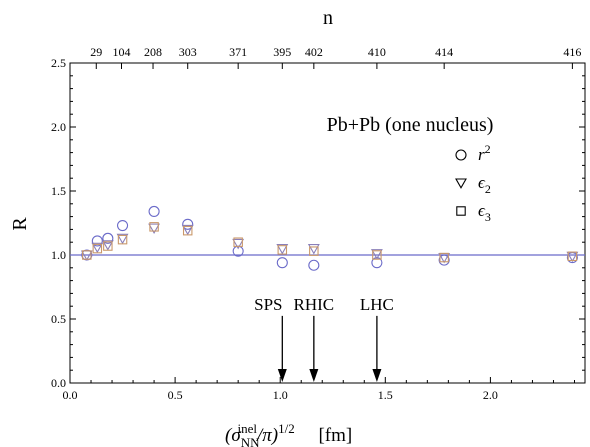 The height and width of the screenshot is (447, 590). I want to click on x-axis-label: (σNNinel/π)1/2 [fm], so click(288, 434).